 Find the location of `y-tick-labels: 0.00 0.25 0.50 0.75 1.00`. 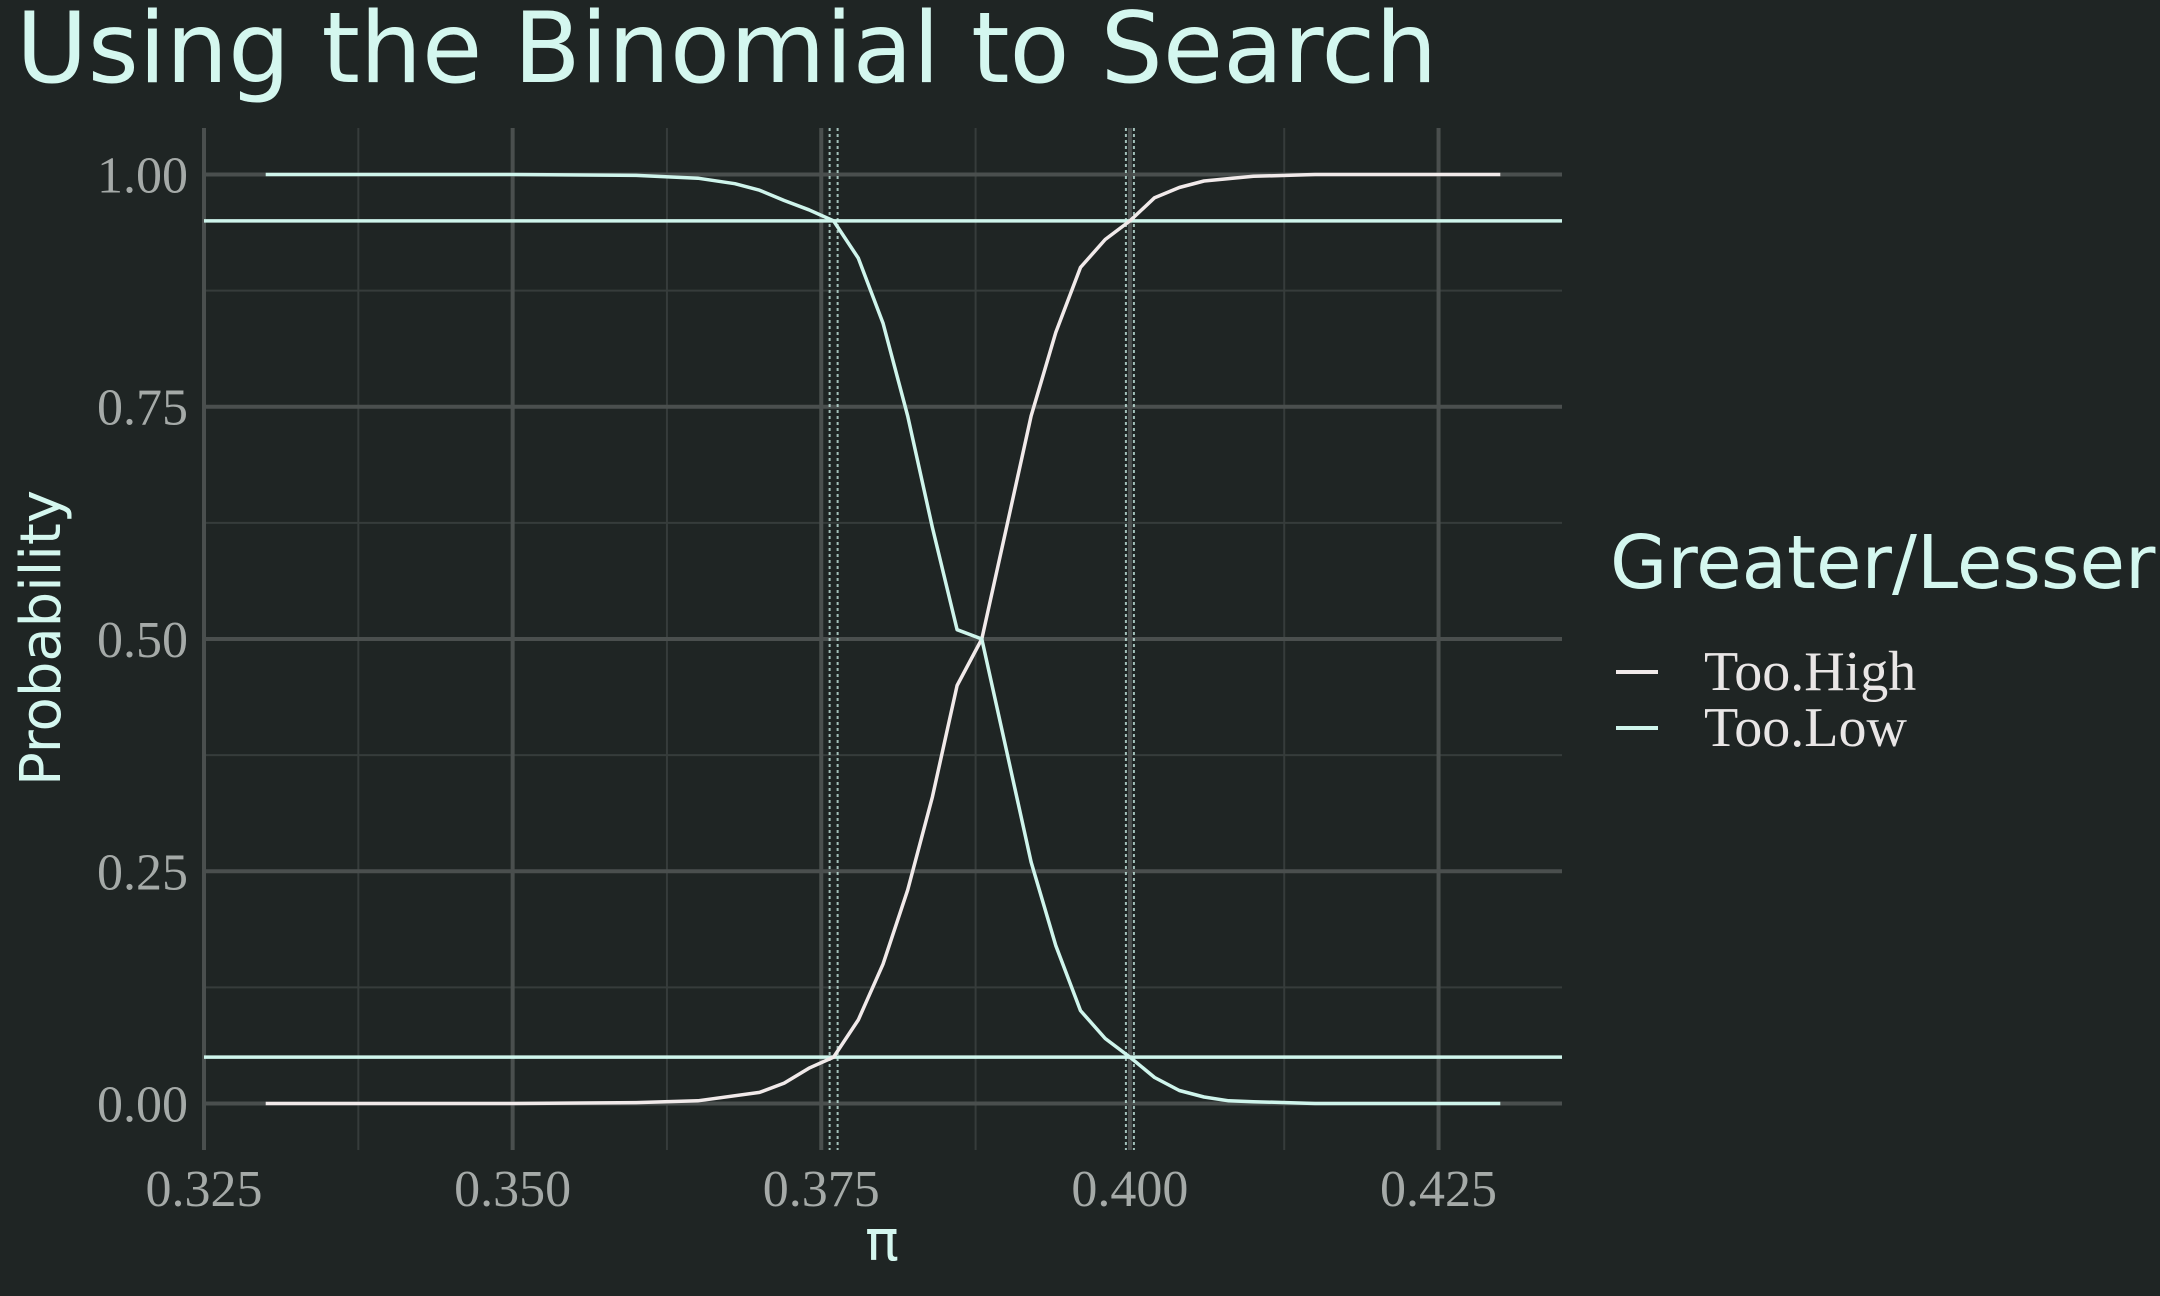

y-tick-labels: 0.00 0.25 0.50 0.75 1.00 is located at coordinates (142, 640).